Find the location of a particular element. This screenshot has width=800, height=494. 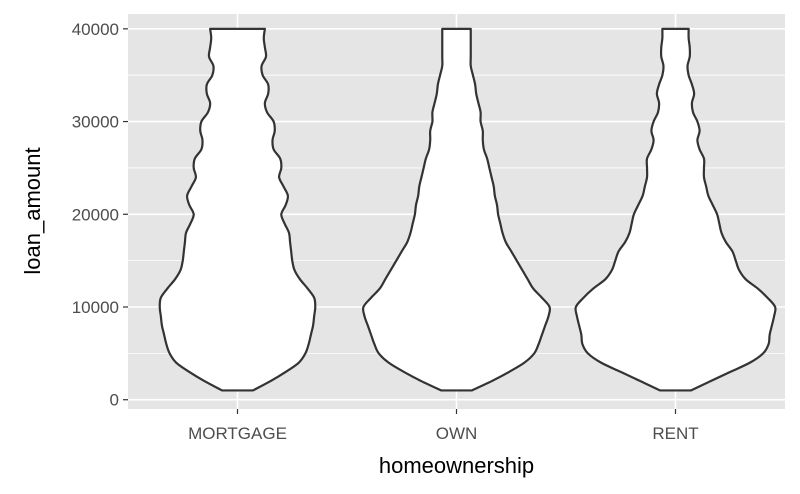

y-tick-label: 0 is located at coordinates (114, 400).